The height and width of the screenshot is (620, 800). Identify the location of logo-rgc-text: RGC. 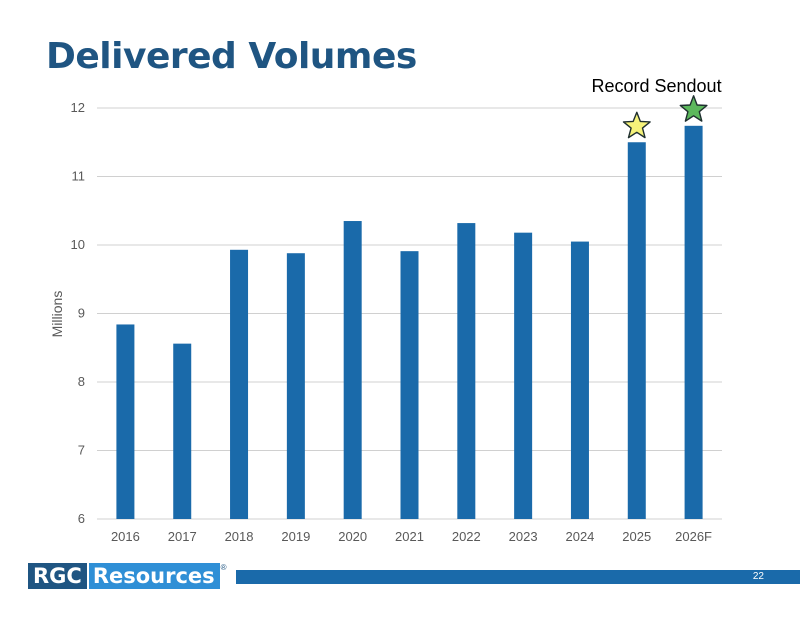
(57, 576).